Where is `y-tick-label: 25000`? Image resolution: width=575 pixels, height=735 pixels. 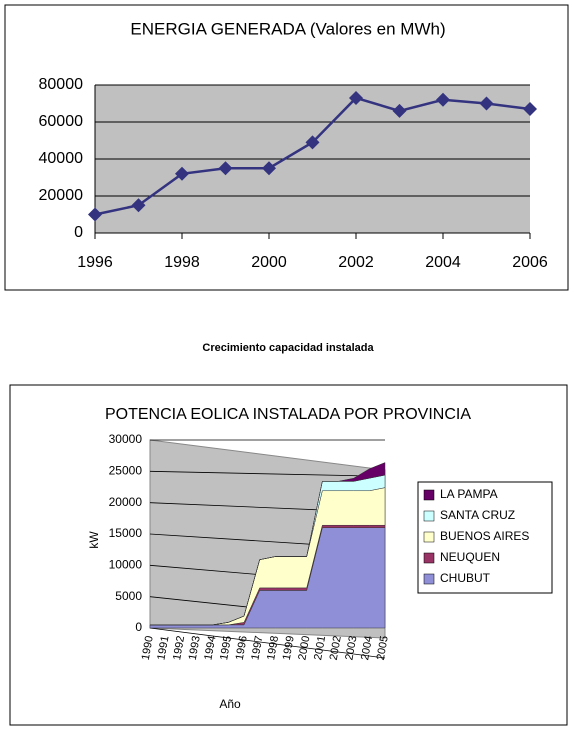 y-tick-label: 25000 is located at coordinates (126, 471).